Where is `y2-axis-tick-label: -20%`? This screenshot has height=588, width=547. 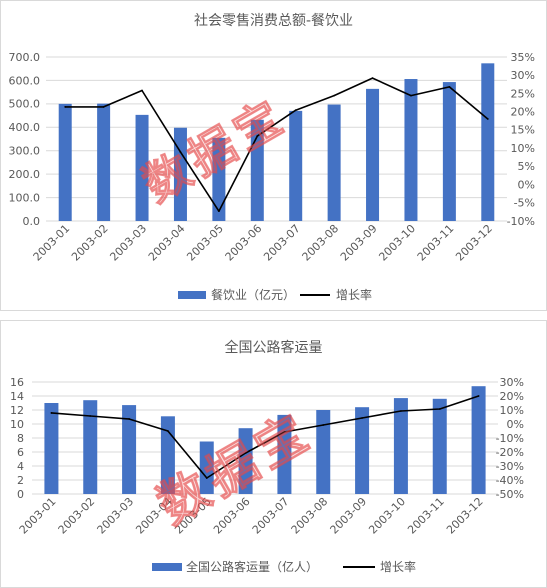
y2-axis-tick-label: -20% is located at coordinates (510, 452).